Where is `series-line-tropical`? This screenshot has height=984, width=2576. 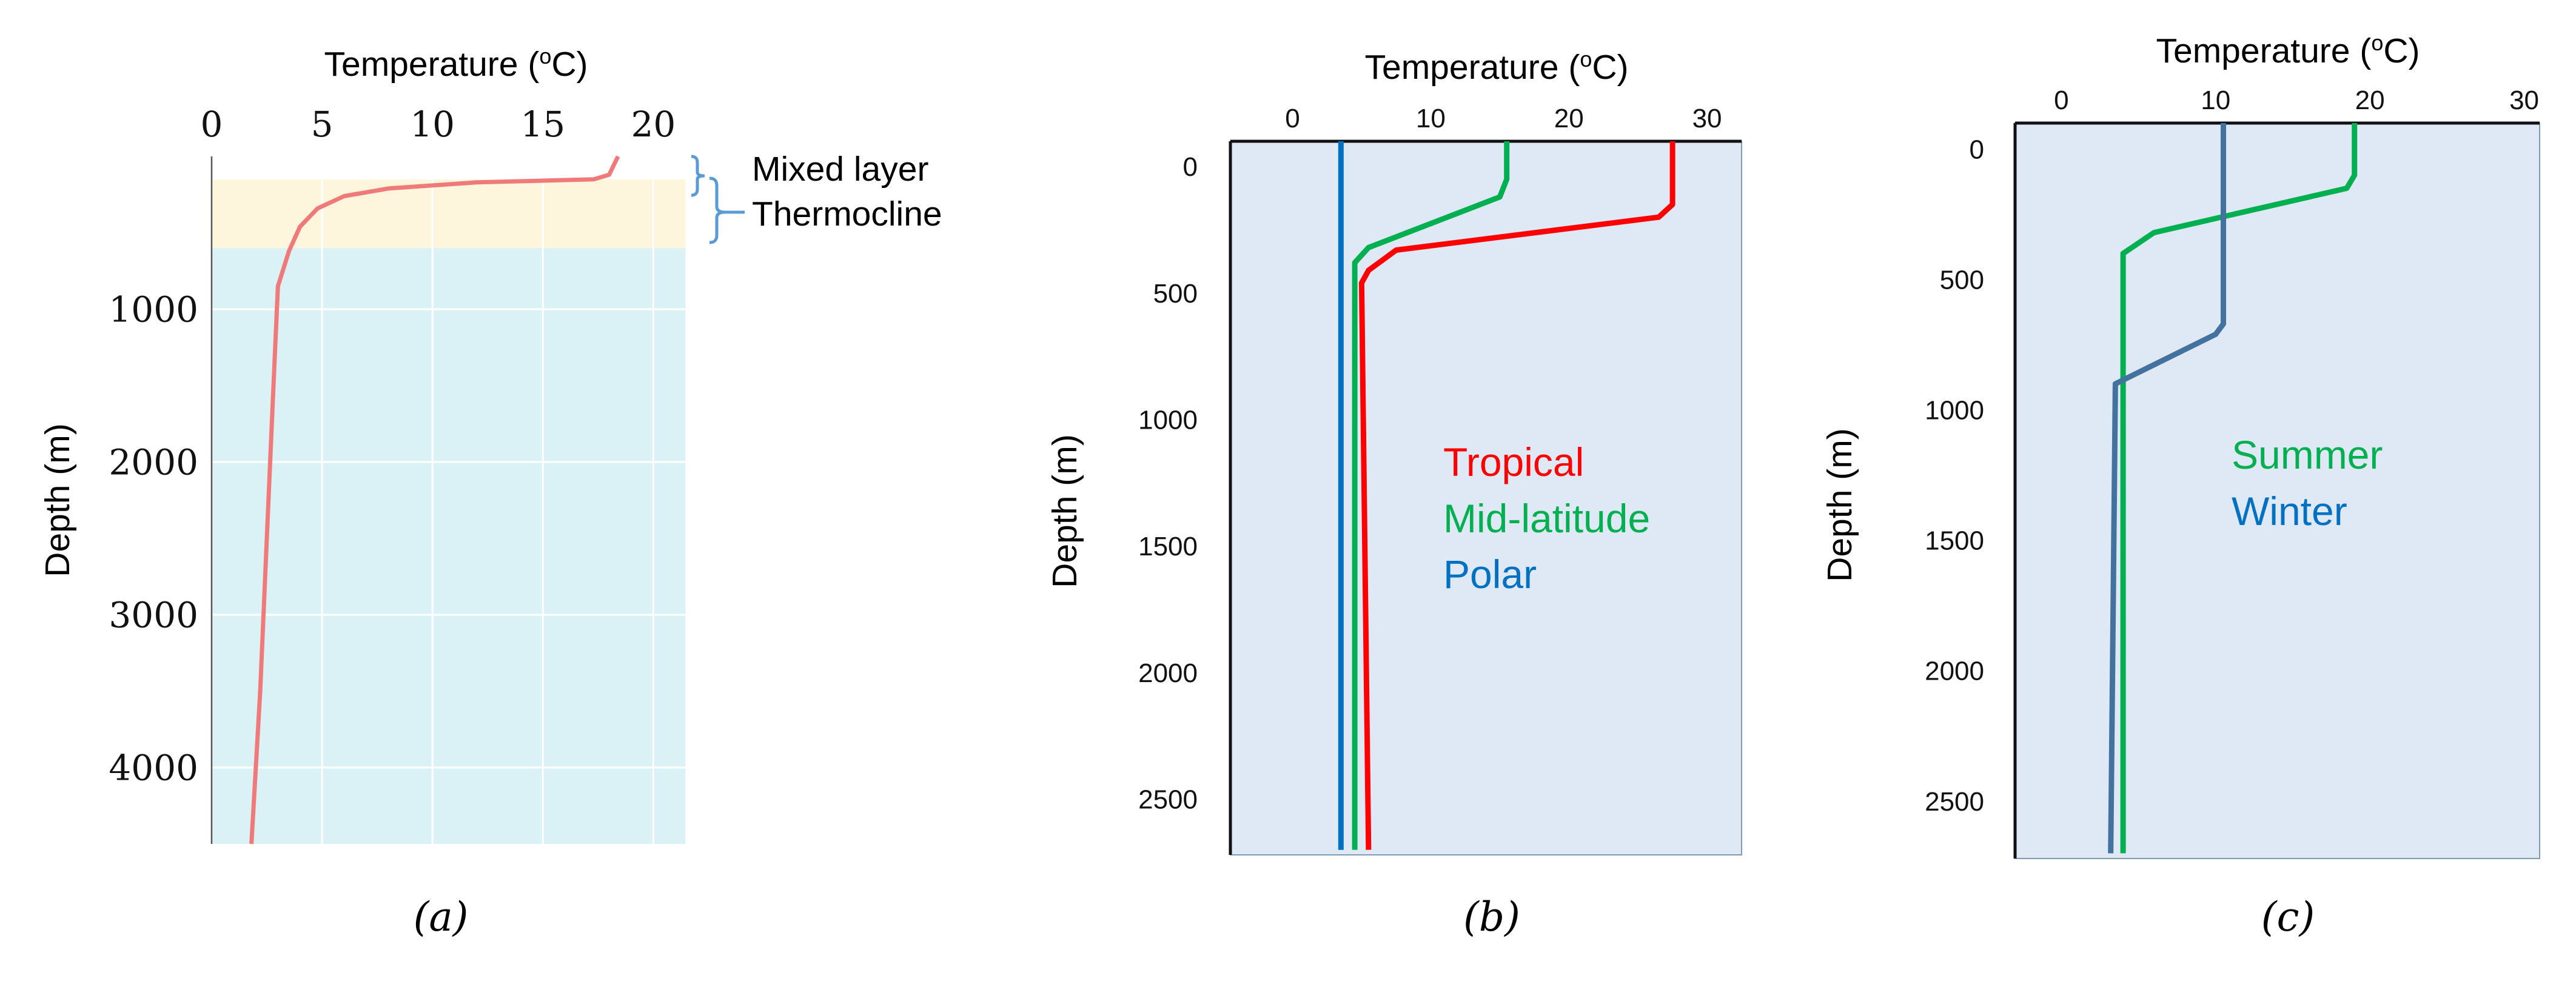
series-line-tropical is located at coordinates (1516, 496).